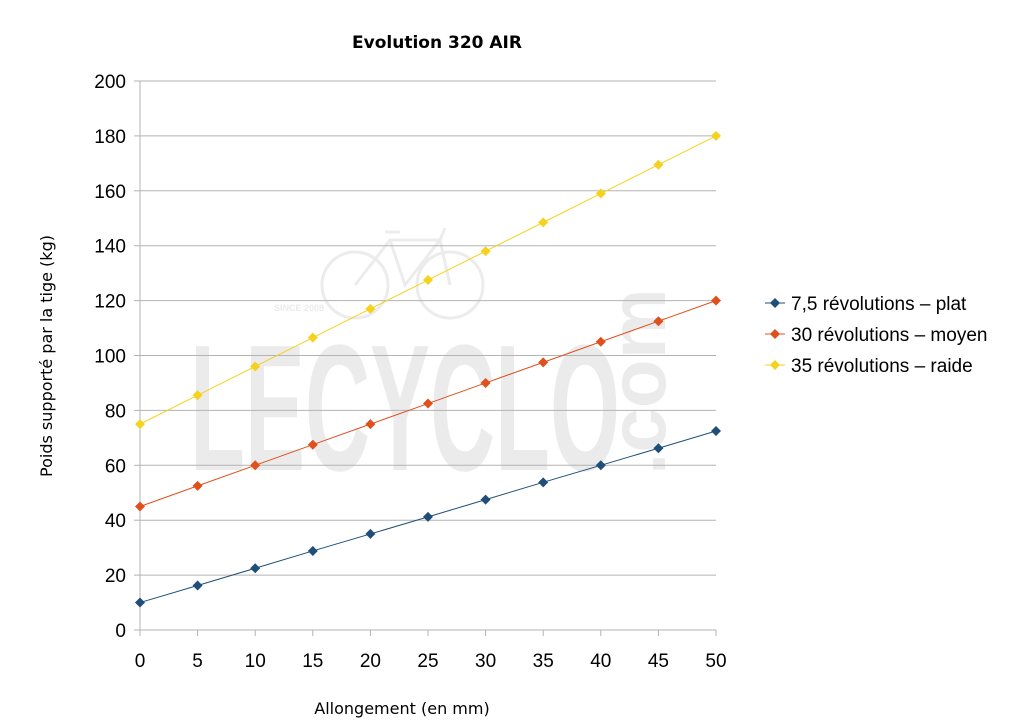 The width and height of the screenshot is (1030, 724). What do you see at coordinates (312, 661) in the screenshot?
I see `x-tick-label: 15` at bounding box center [312, 661].